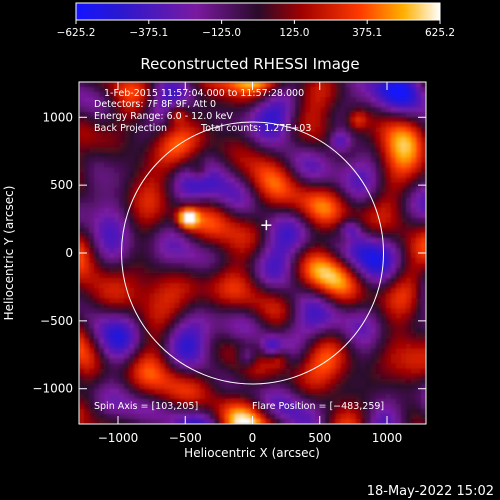 The image size is (500, 500). Describe the element at coordinates (146, 406) in the screenshot. I see `annotation-spin-axis: Spin Axis = [103,205]` at that location.